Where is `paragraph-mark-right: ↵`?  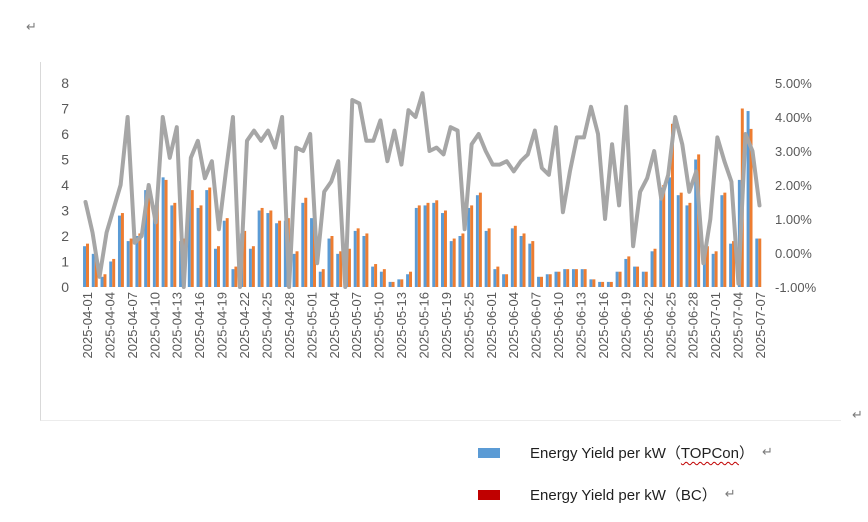
paragraph-mark-right: ↵ is located at coordinates (857, 415).